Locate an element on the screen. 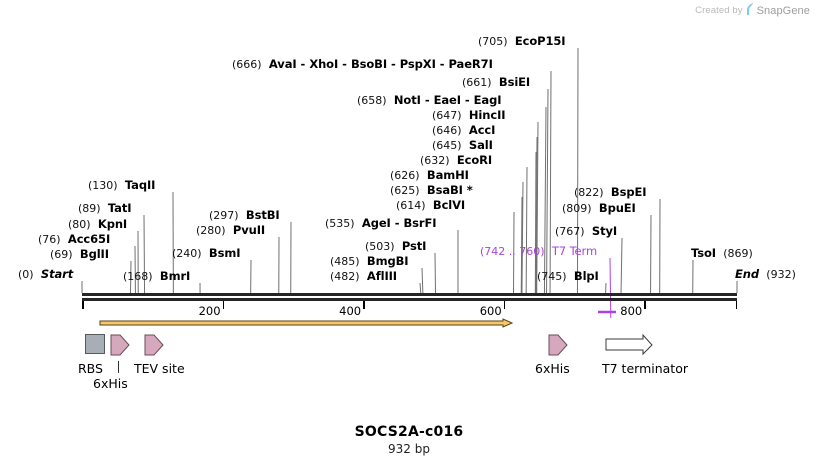  glyph-rbs is located at coordinates (95, 344).